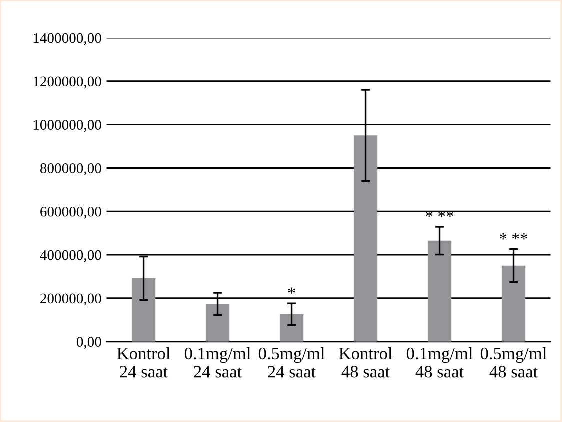  I want to click on y-tick-label: 1000000,00, so click(68, 126).